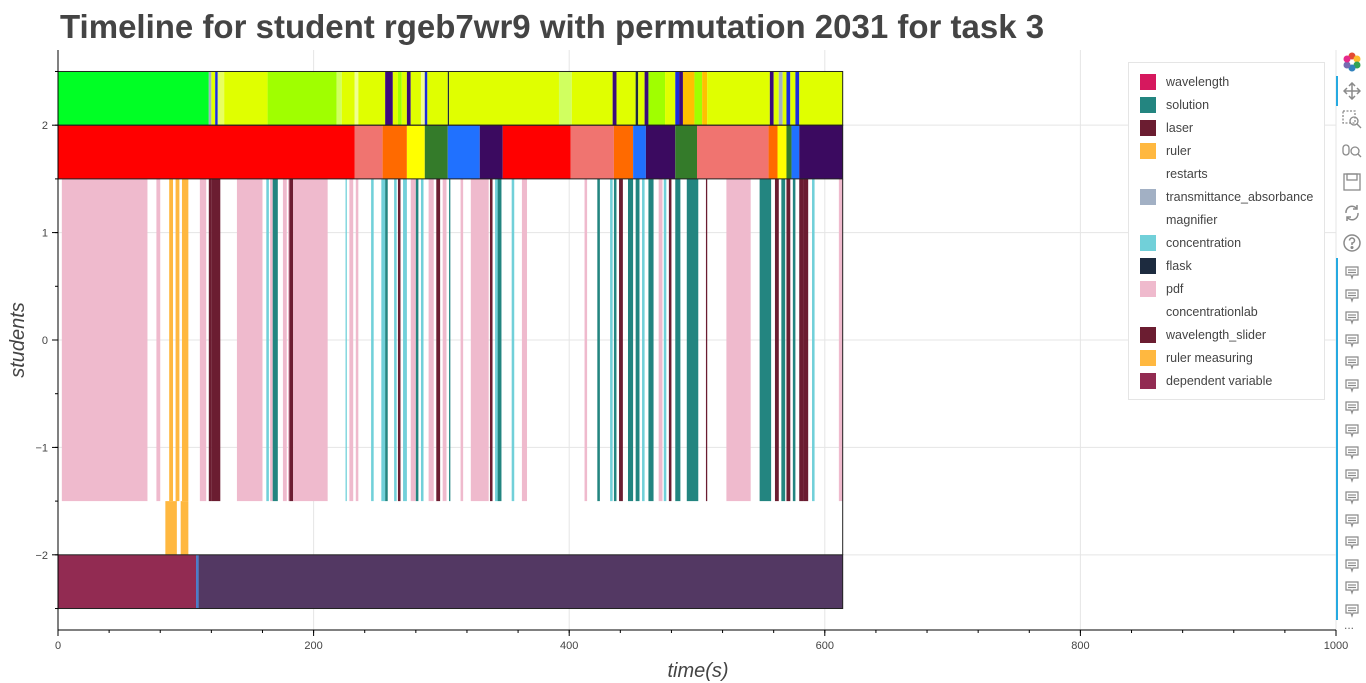 The image size is (1366, 683). Describe the element at coordinates (1198, 81) in the screenshot. I see `legend-label: wavelength` at that location.